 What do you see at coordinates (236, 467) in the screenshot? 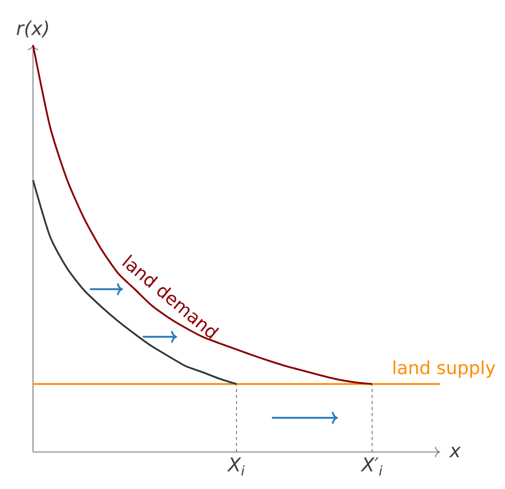
I see `x-tick-label: X$_{i}$` at bounding box center [236, 467].